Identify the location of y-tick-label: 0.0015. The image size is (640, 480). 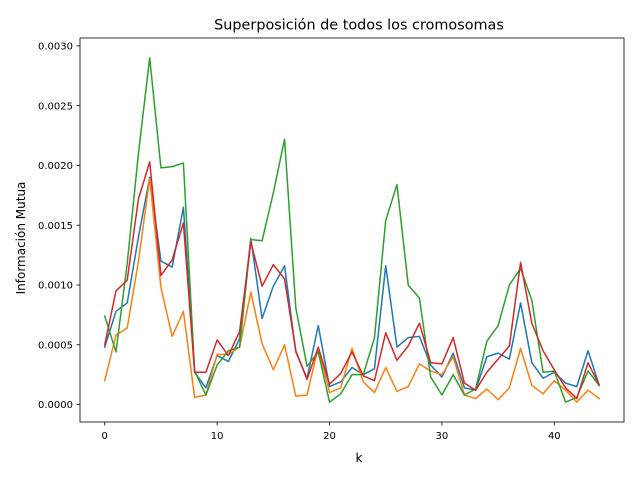
(55, 226).